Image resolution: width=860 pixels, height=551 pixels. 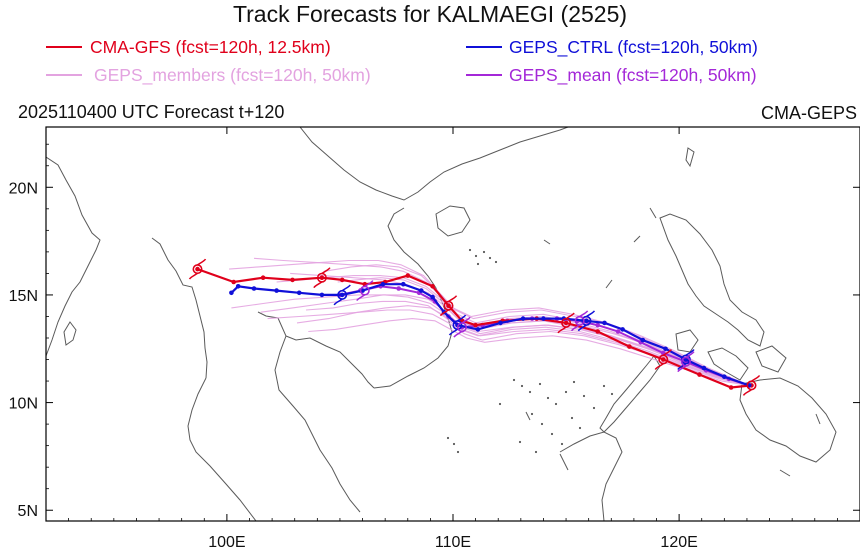 I want to click on cma-gfs-line, so click(x=474, y=328).